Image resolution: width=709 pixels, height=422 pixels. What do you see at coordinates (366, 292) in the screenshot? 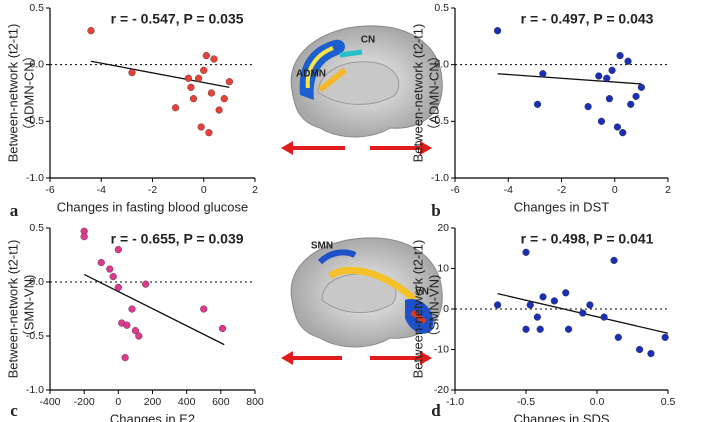
I see `brain-image-bottom` at bounding box center [366, 292].